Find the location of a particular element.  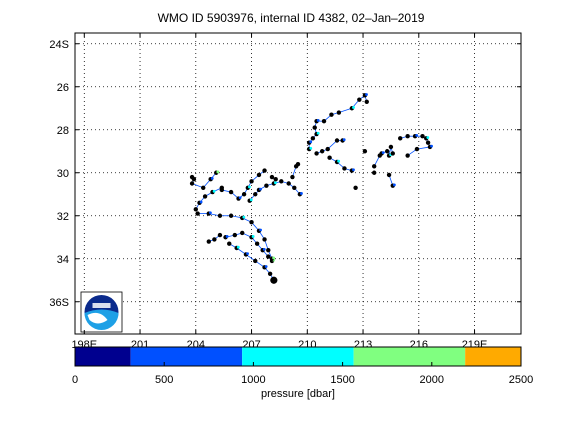

colorbar-label: pressure [dbar] is located at coordinates (298, 394).